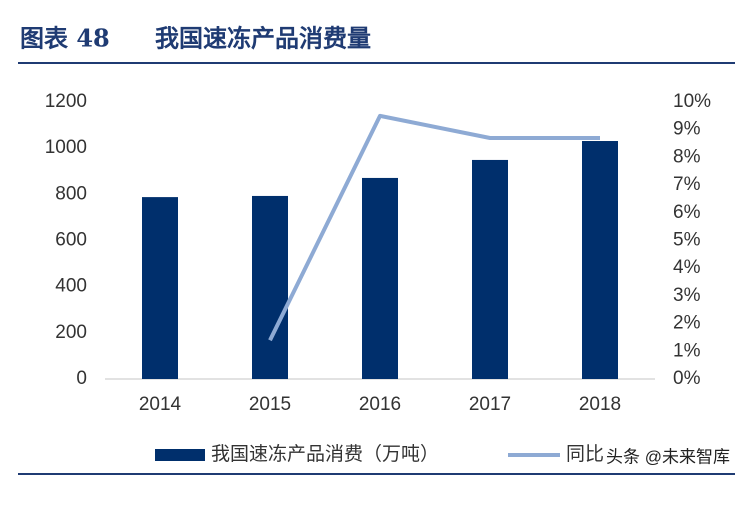 The height and width of the screenshot is (505, 751). What do you see at coordinates (687, 267) in the screenshot?
I see `y2-tick-label: 4%` at bounding box center [687, 267].